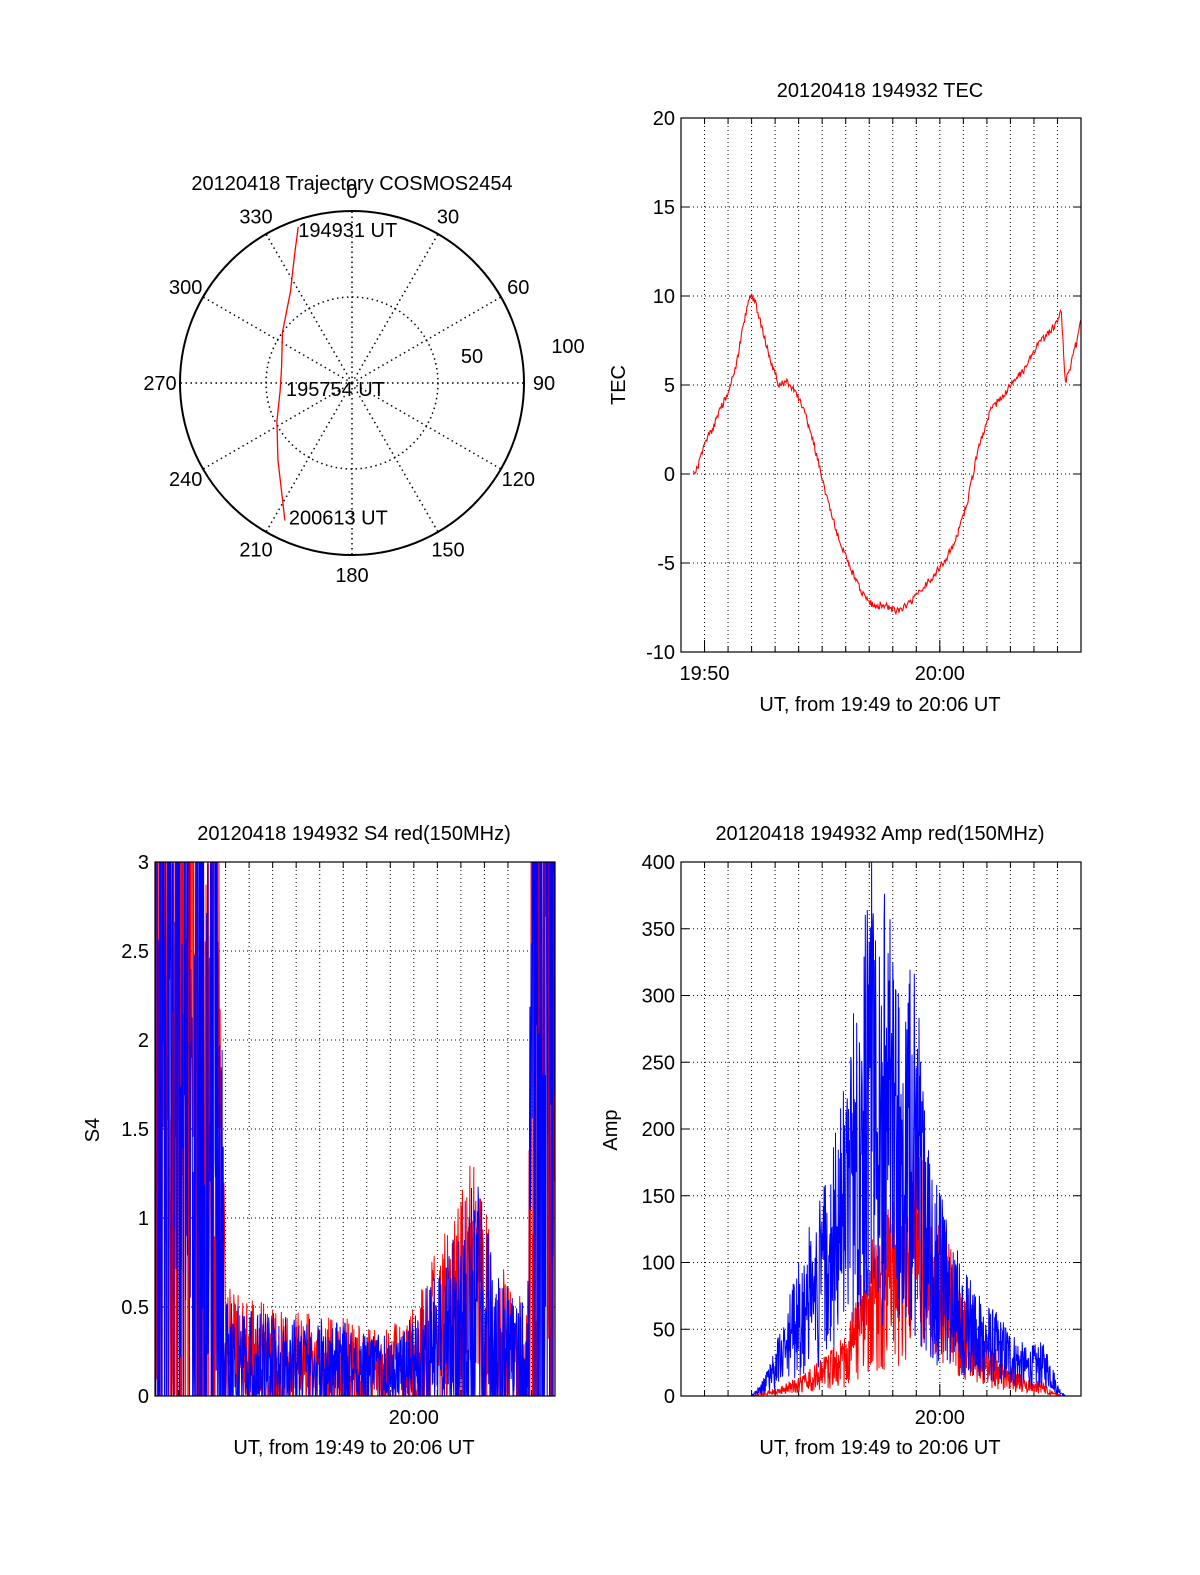 This screenshot has height=1575, width=1200. I want to click on y-tick-label: -10, so click(660, 653).